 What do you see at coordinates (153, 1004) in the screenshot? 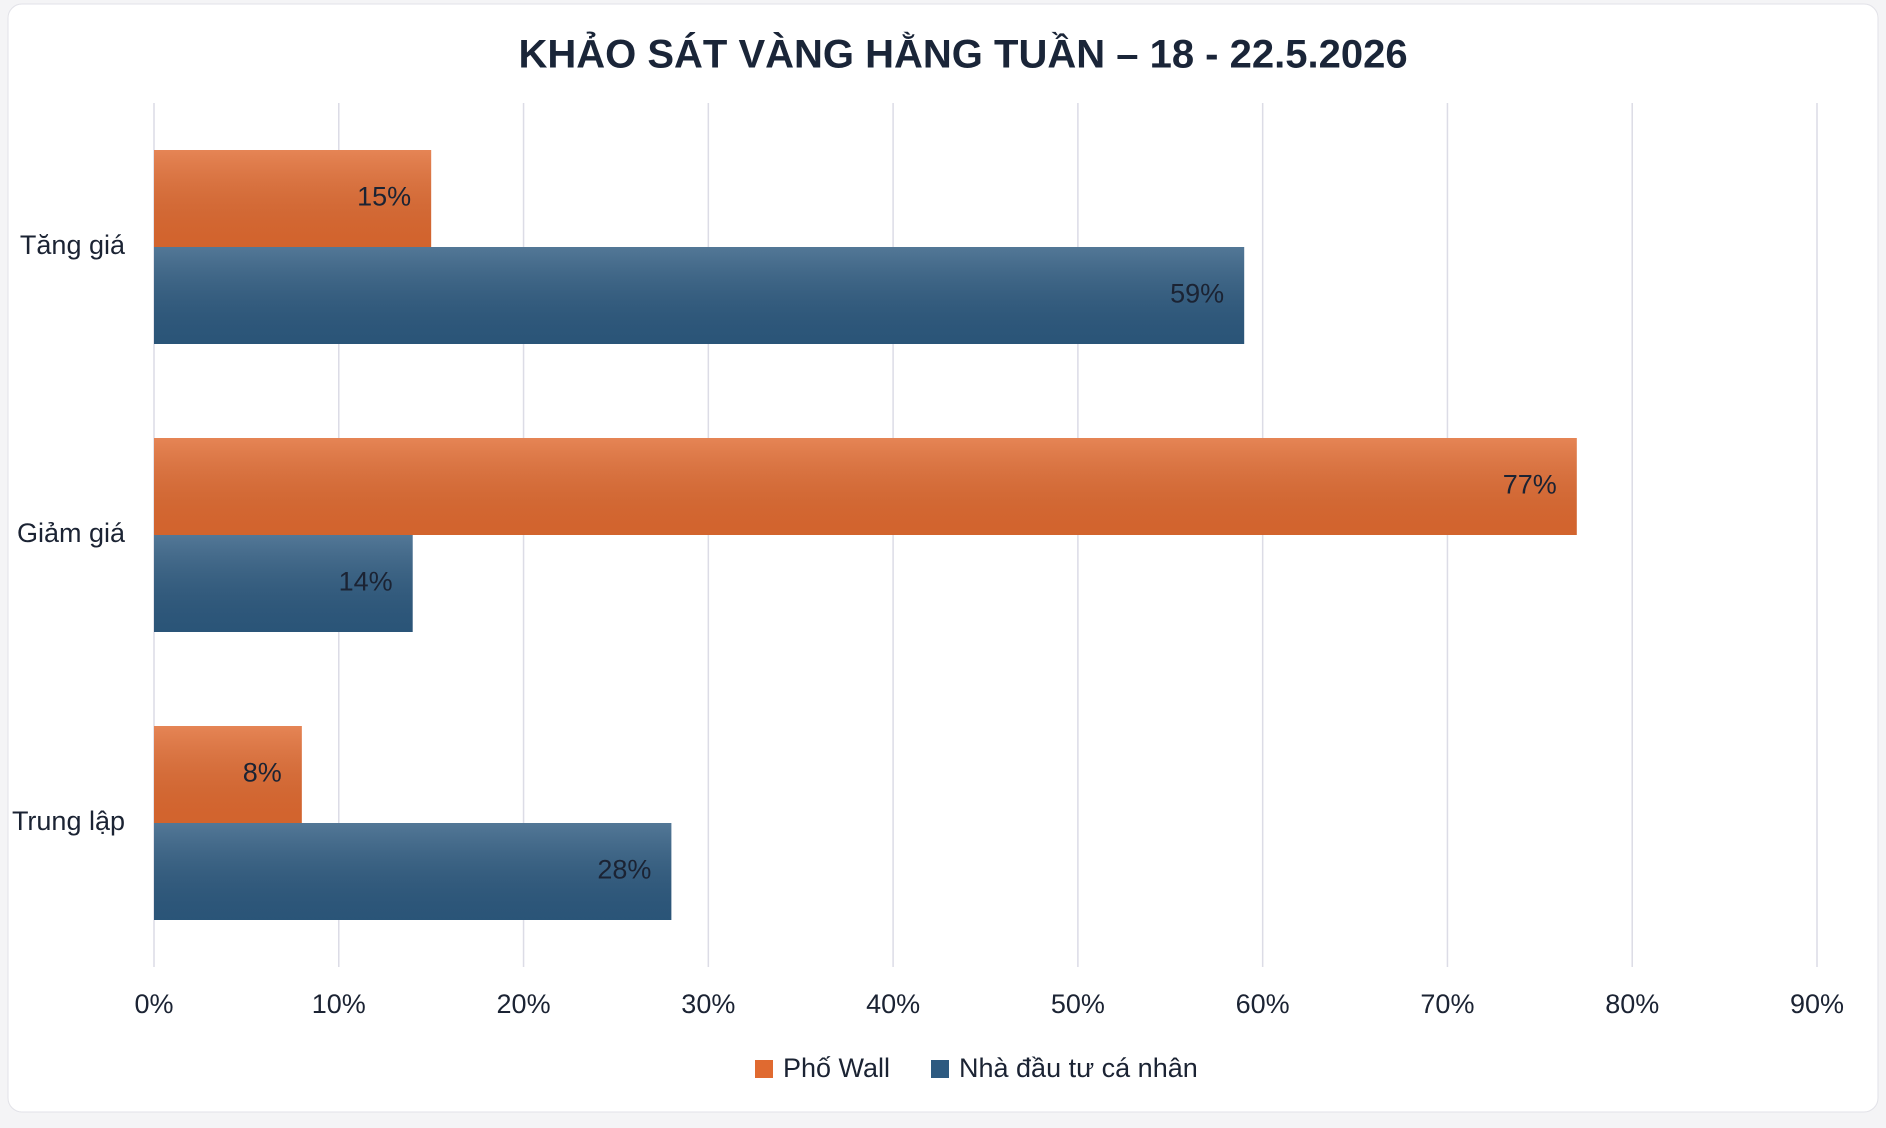
I see `x-tick-label: 0%` at bounding box center [153, 1004].